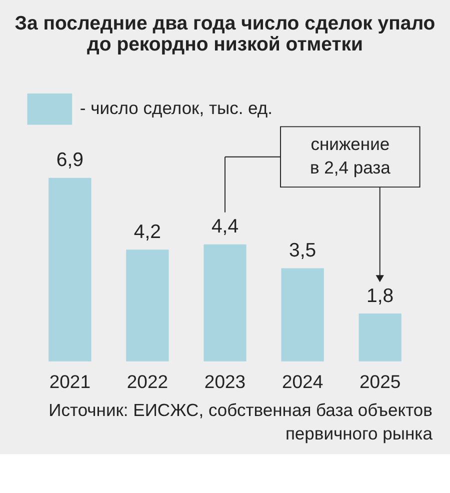 The width and height of the screenshot is (450, 493). I want to click on x-tick-label: 2024, so click(303, 381).